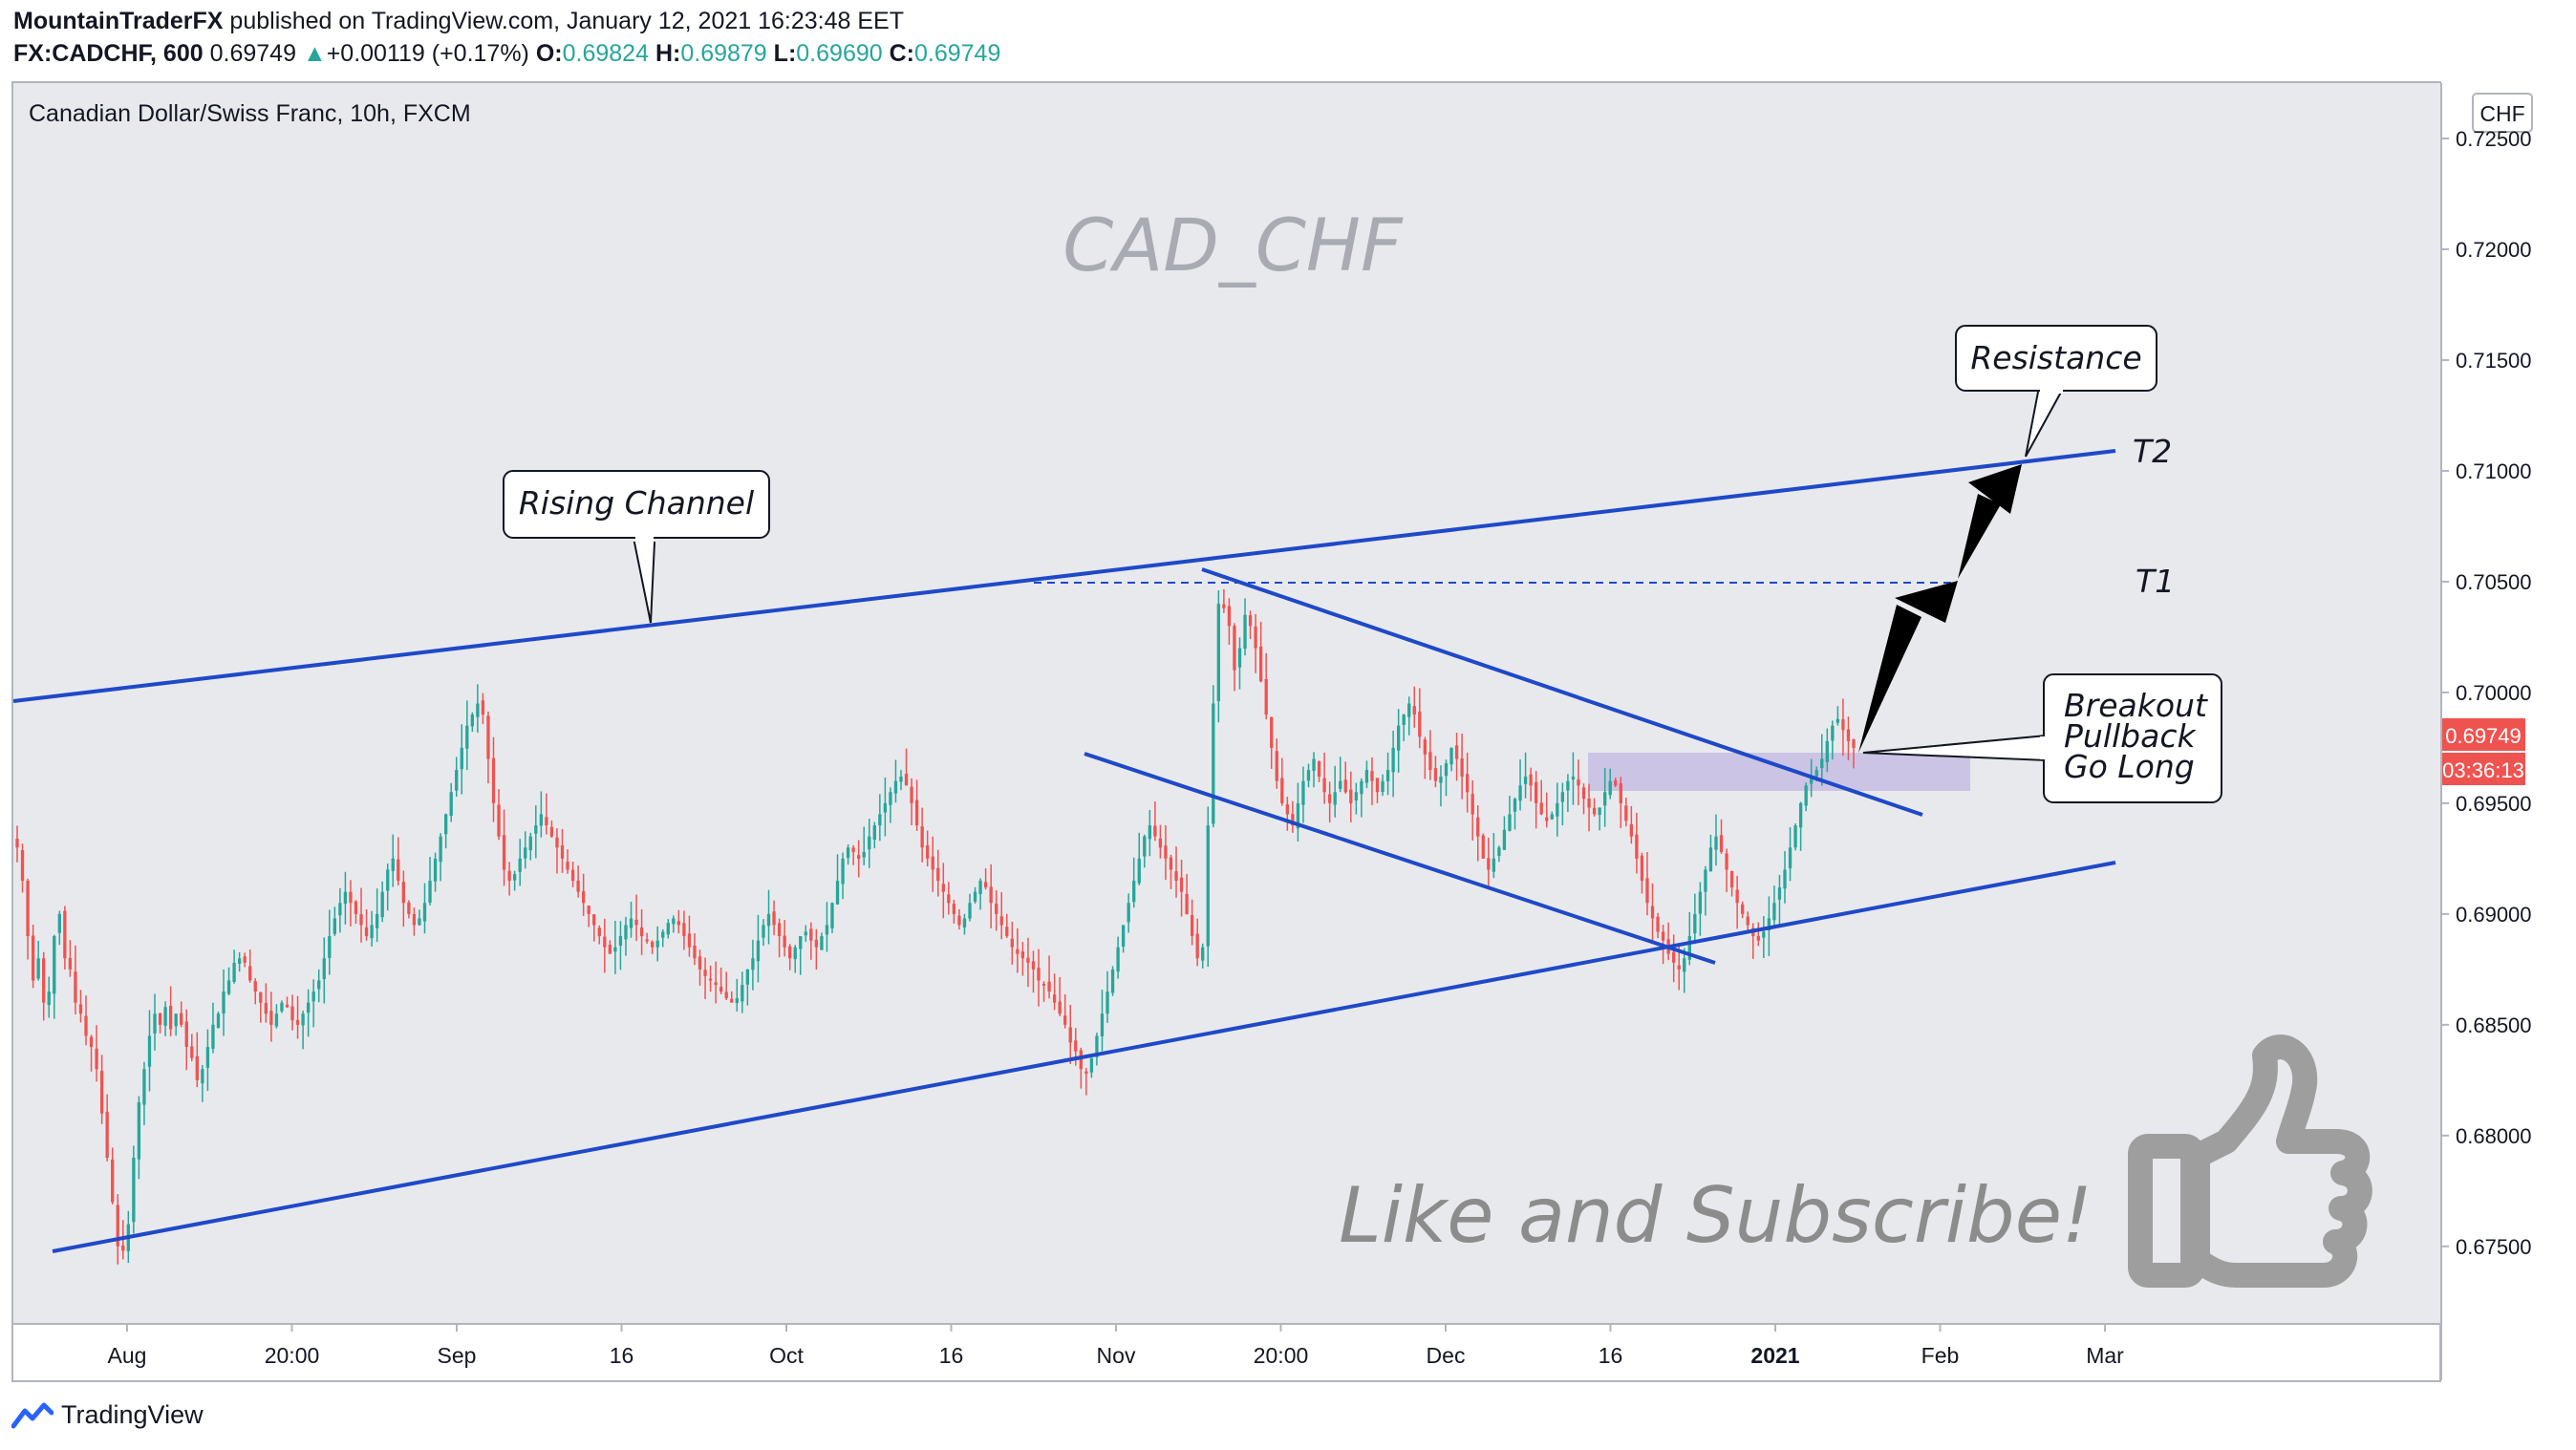 The image size is (2576, 1450). What do you see at coordinates (605, 53) in the screenshot?
I see `open-value: 0.69824` at bounding box center [605, 53].